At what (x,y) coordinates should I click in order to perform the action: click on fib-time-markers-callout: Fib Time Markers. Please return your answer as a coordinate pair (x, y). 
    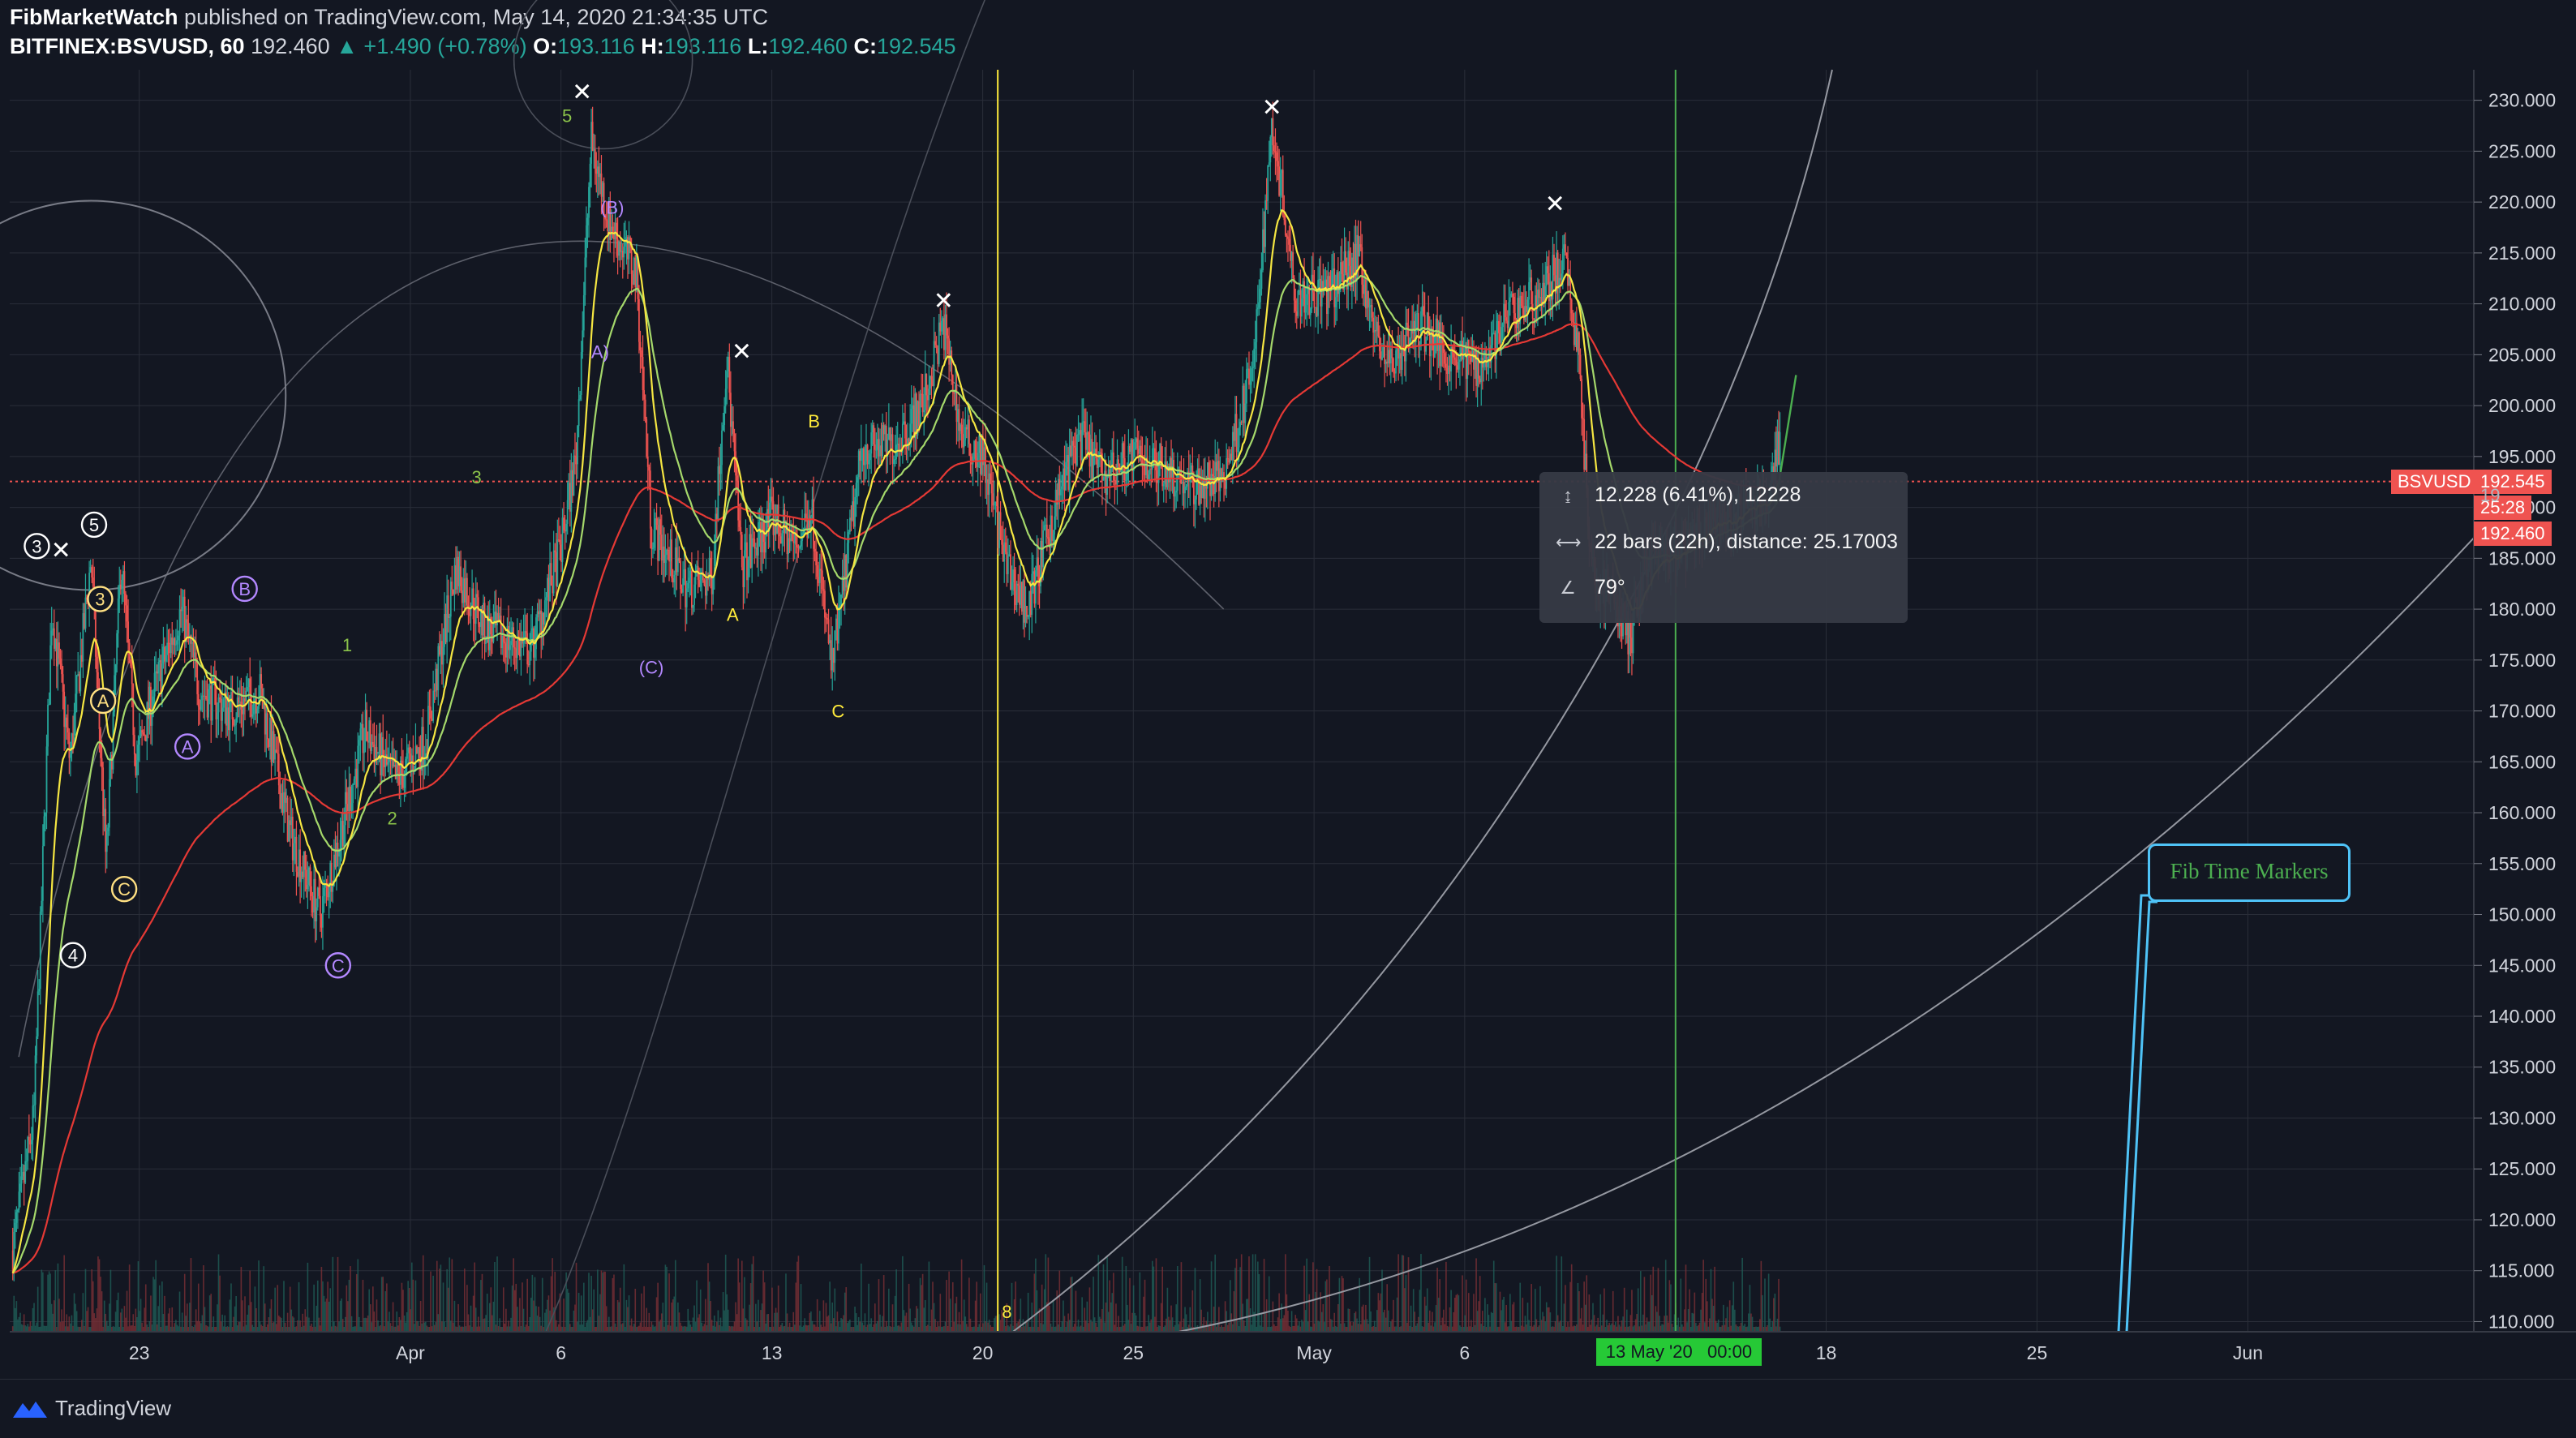
    Looking at the image, I should click on (2249, 872).